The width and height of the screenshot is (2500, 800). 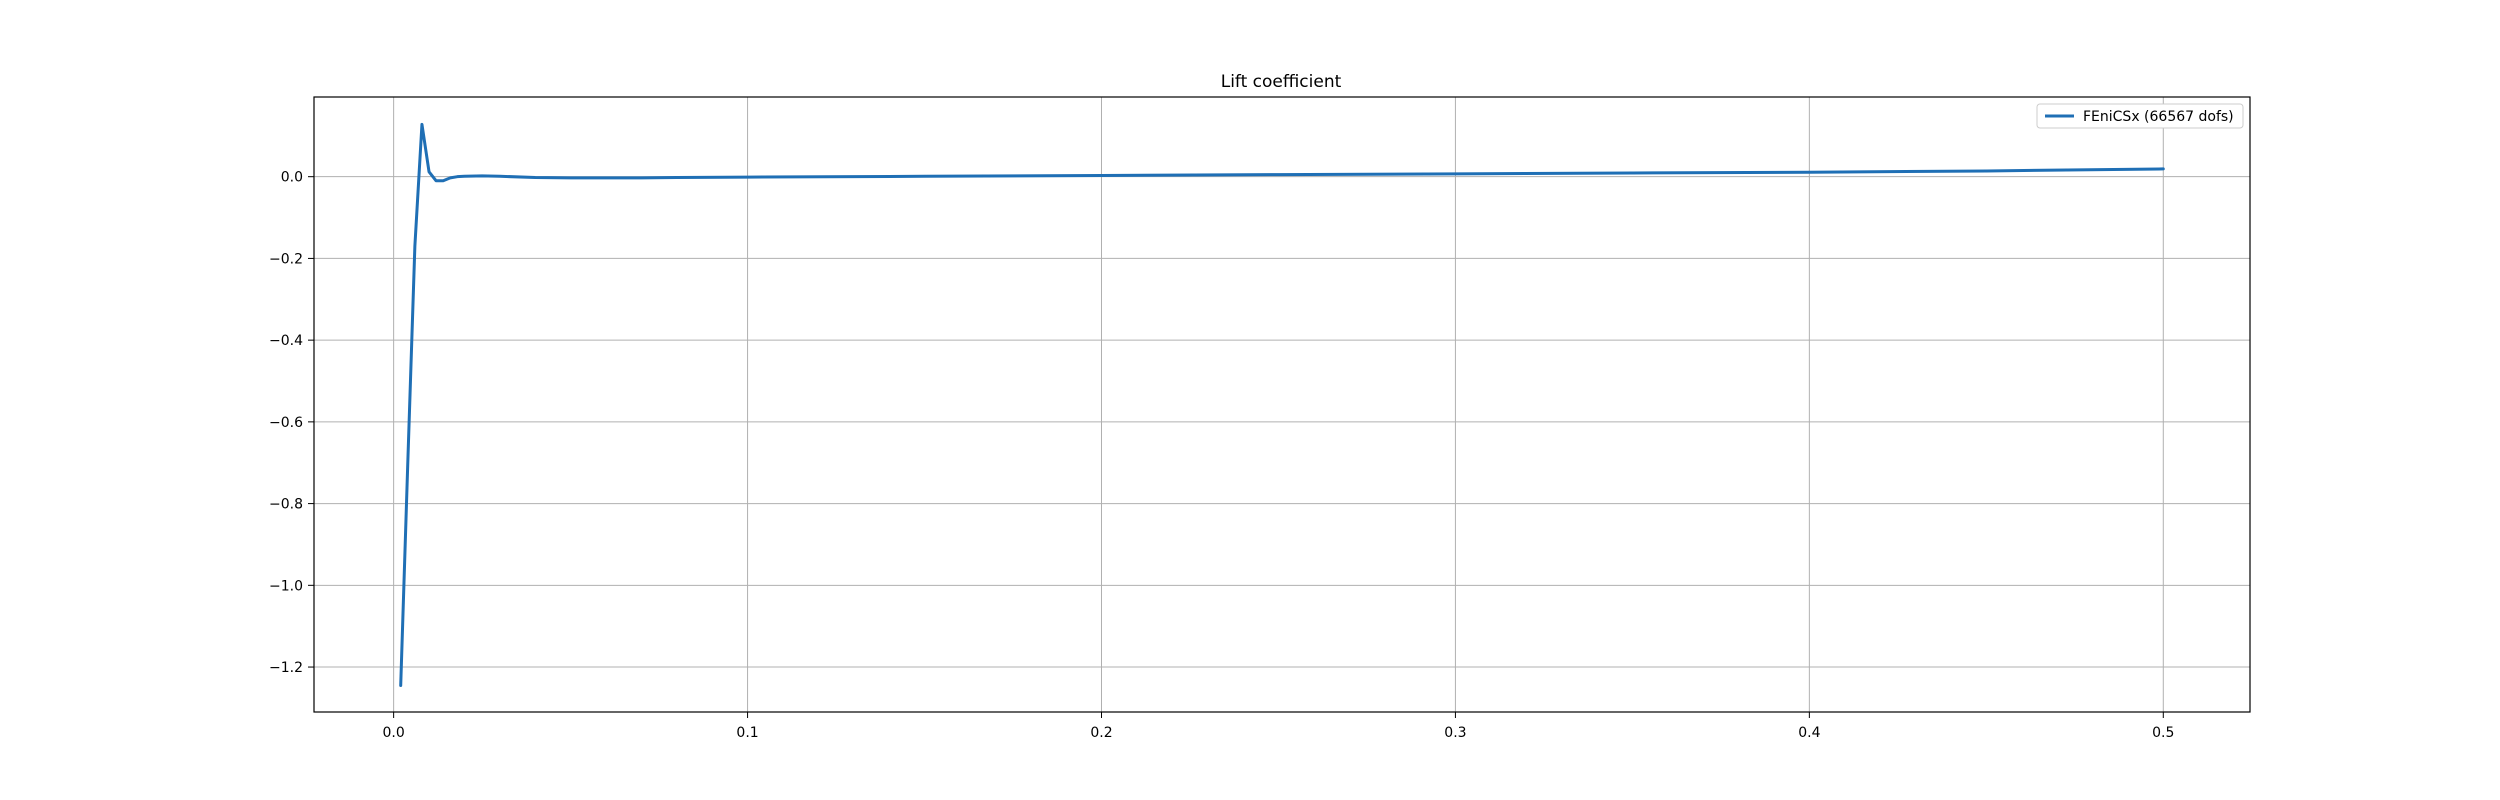 I want to click on legend: FEniCSx (66567 dofs), so click(x=2140, y=116).